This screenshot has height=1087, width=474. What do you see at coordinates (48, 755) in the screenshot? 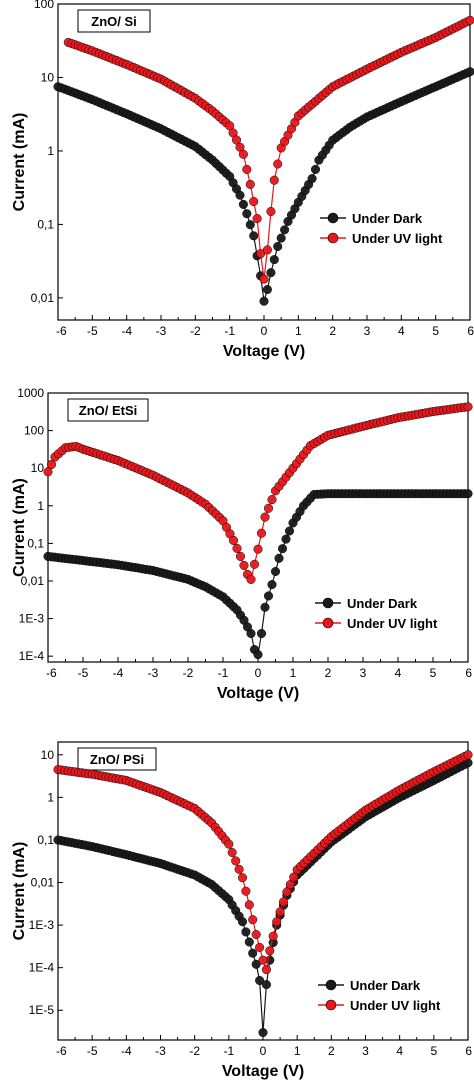
I see `y-tick-label: 10` at bounding box center [48, 755].